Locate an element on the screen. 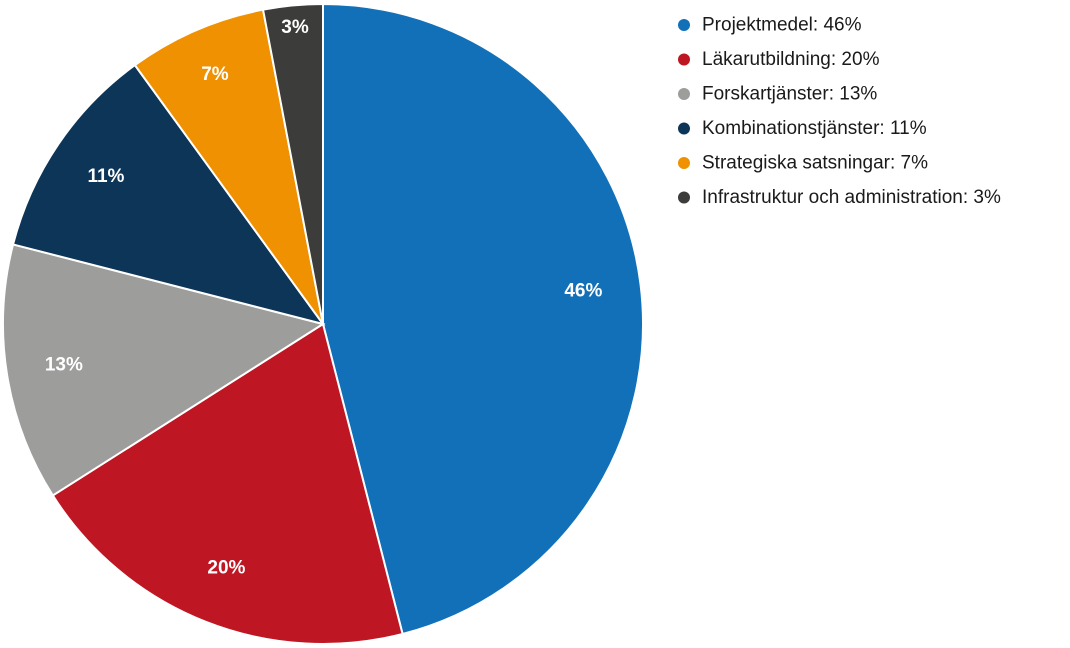  pie-slice-kombinationstjanster is located at coordinates (168, 194).